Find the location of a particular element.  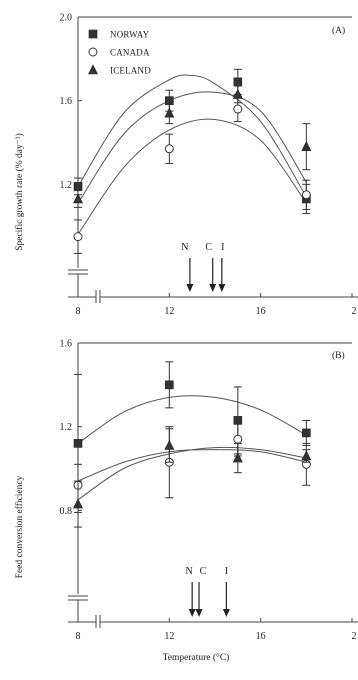

x-axis-title: Temperature (°C) is located at coordinates (196, 657).